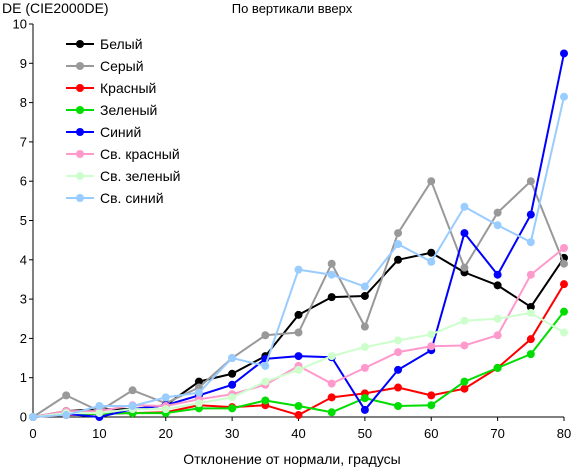  What do you see at coordinates (140, 176) in the screenshot?
I see `legend-label: Св. зеленый` at bounding box center [140, 176].